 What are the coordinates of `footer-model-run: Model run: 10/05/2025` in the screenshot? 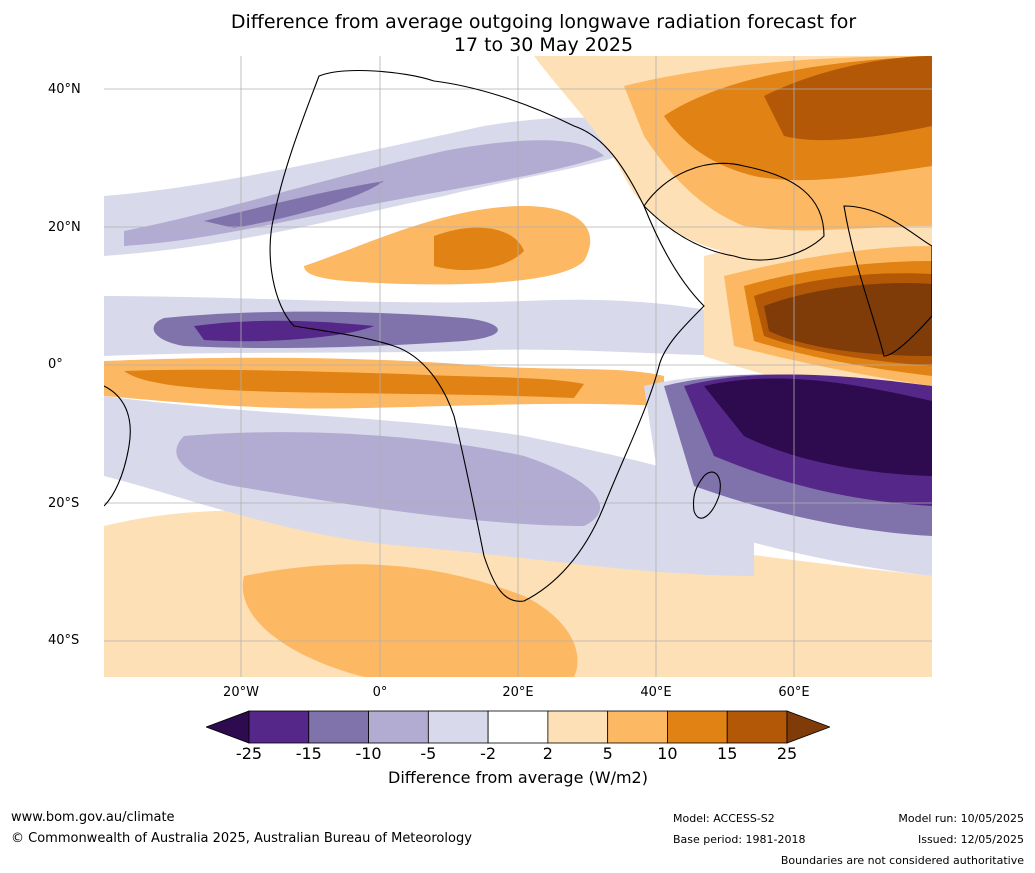 It's located at (961, 818).